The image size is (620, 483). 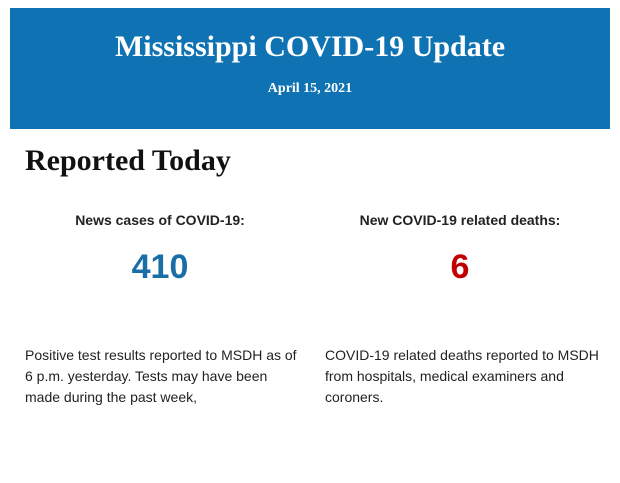 I want to click on stat-label: News cases of COVID-19:, so click(x=160, y=220).